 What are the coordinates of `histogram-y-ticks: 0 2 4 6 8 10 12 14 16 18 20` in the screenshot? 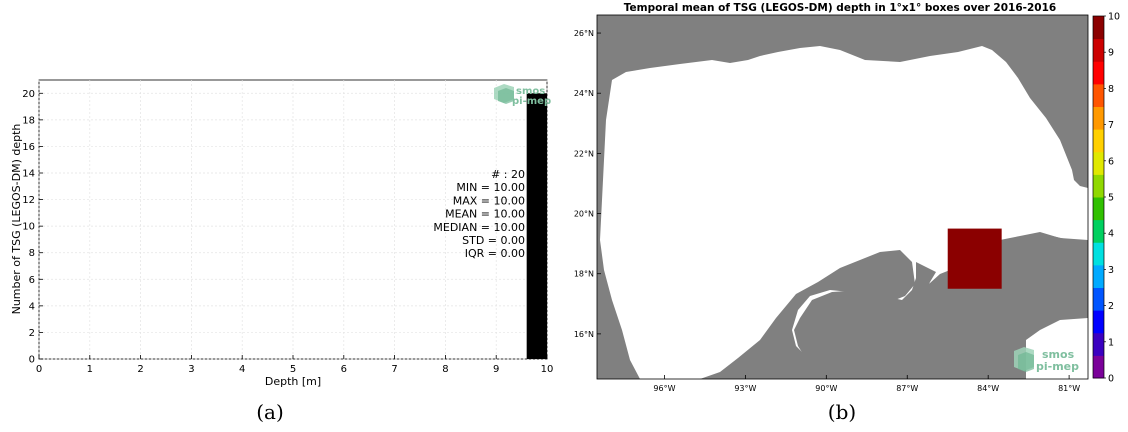 It's located at (32, 227).